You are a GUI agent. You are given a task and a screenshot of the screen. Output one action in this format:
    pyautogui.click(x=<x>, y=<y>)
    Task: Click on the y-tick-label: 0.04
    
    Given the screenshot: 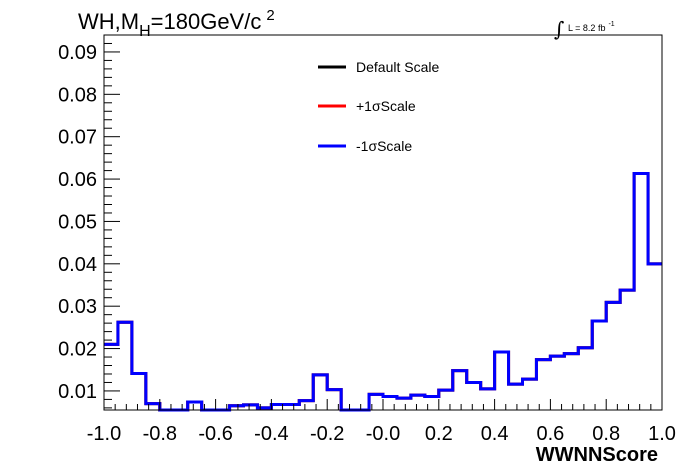 What is the action you would take?
    pyautogui.click(x=77, y=265)
    